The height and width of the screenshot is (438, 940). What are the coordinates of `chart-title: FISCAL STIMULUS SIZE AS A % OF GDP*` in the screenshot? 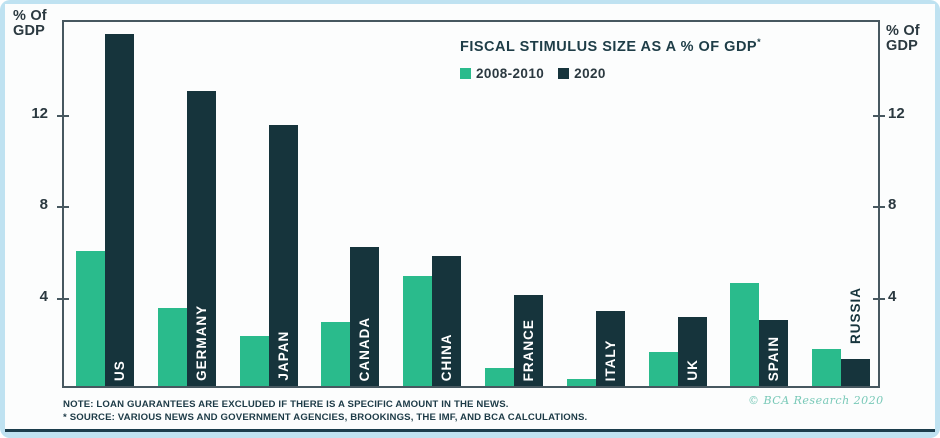 It's located at (610, 46).